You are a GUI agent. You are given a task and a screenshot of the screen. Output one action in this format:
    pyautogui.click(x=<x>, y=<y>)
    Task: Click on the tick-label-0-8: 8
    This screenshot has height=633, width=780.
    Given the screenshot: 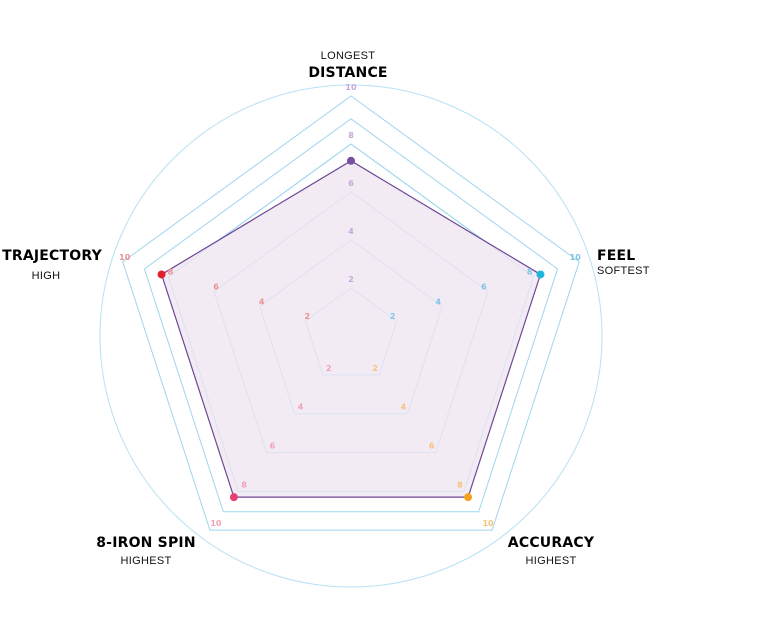 What is the action you would take?
    pyautogui.click(x=351, y=135)
    